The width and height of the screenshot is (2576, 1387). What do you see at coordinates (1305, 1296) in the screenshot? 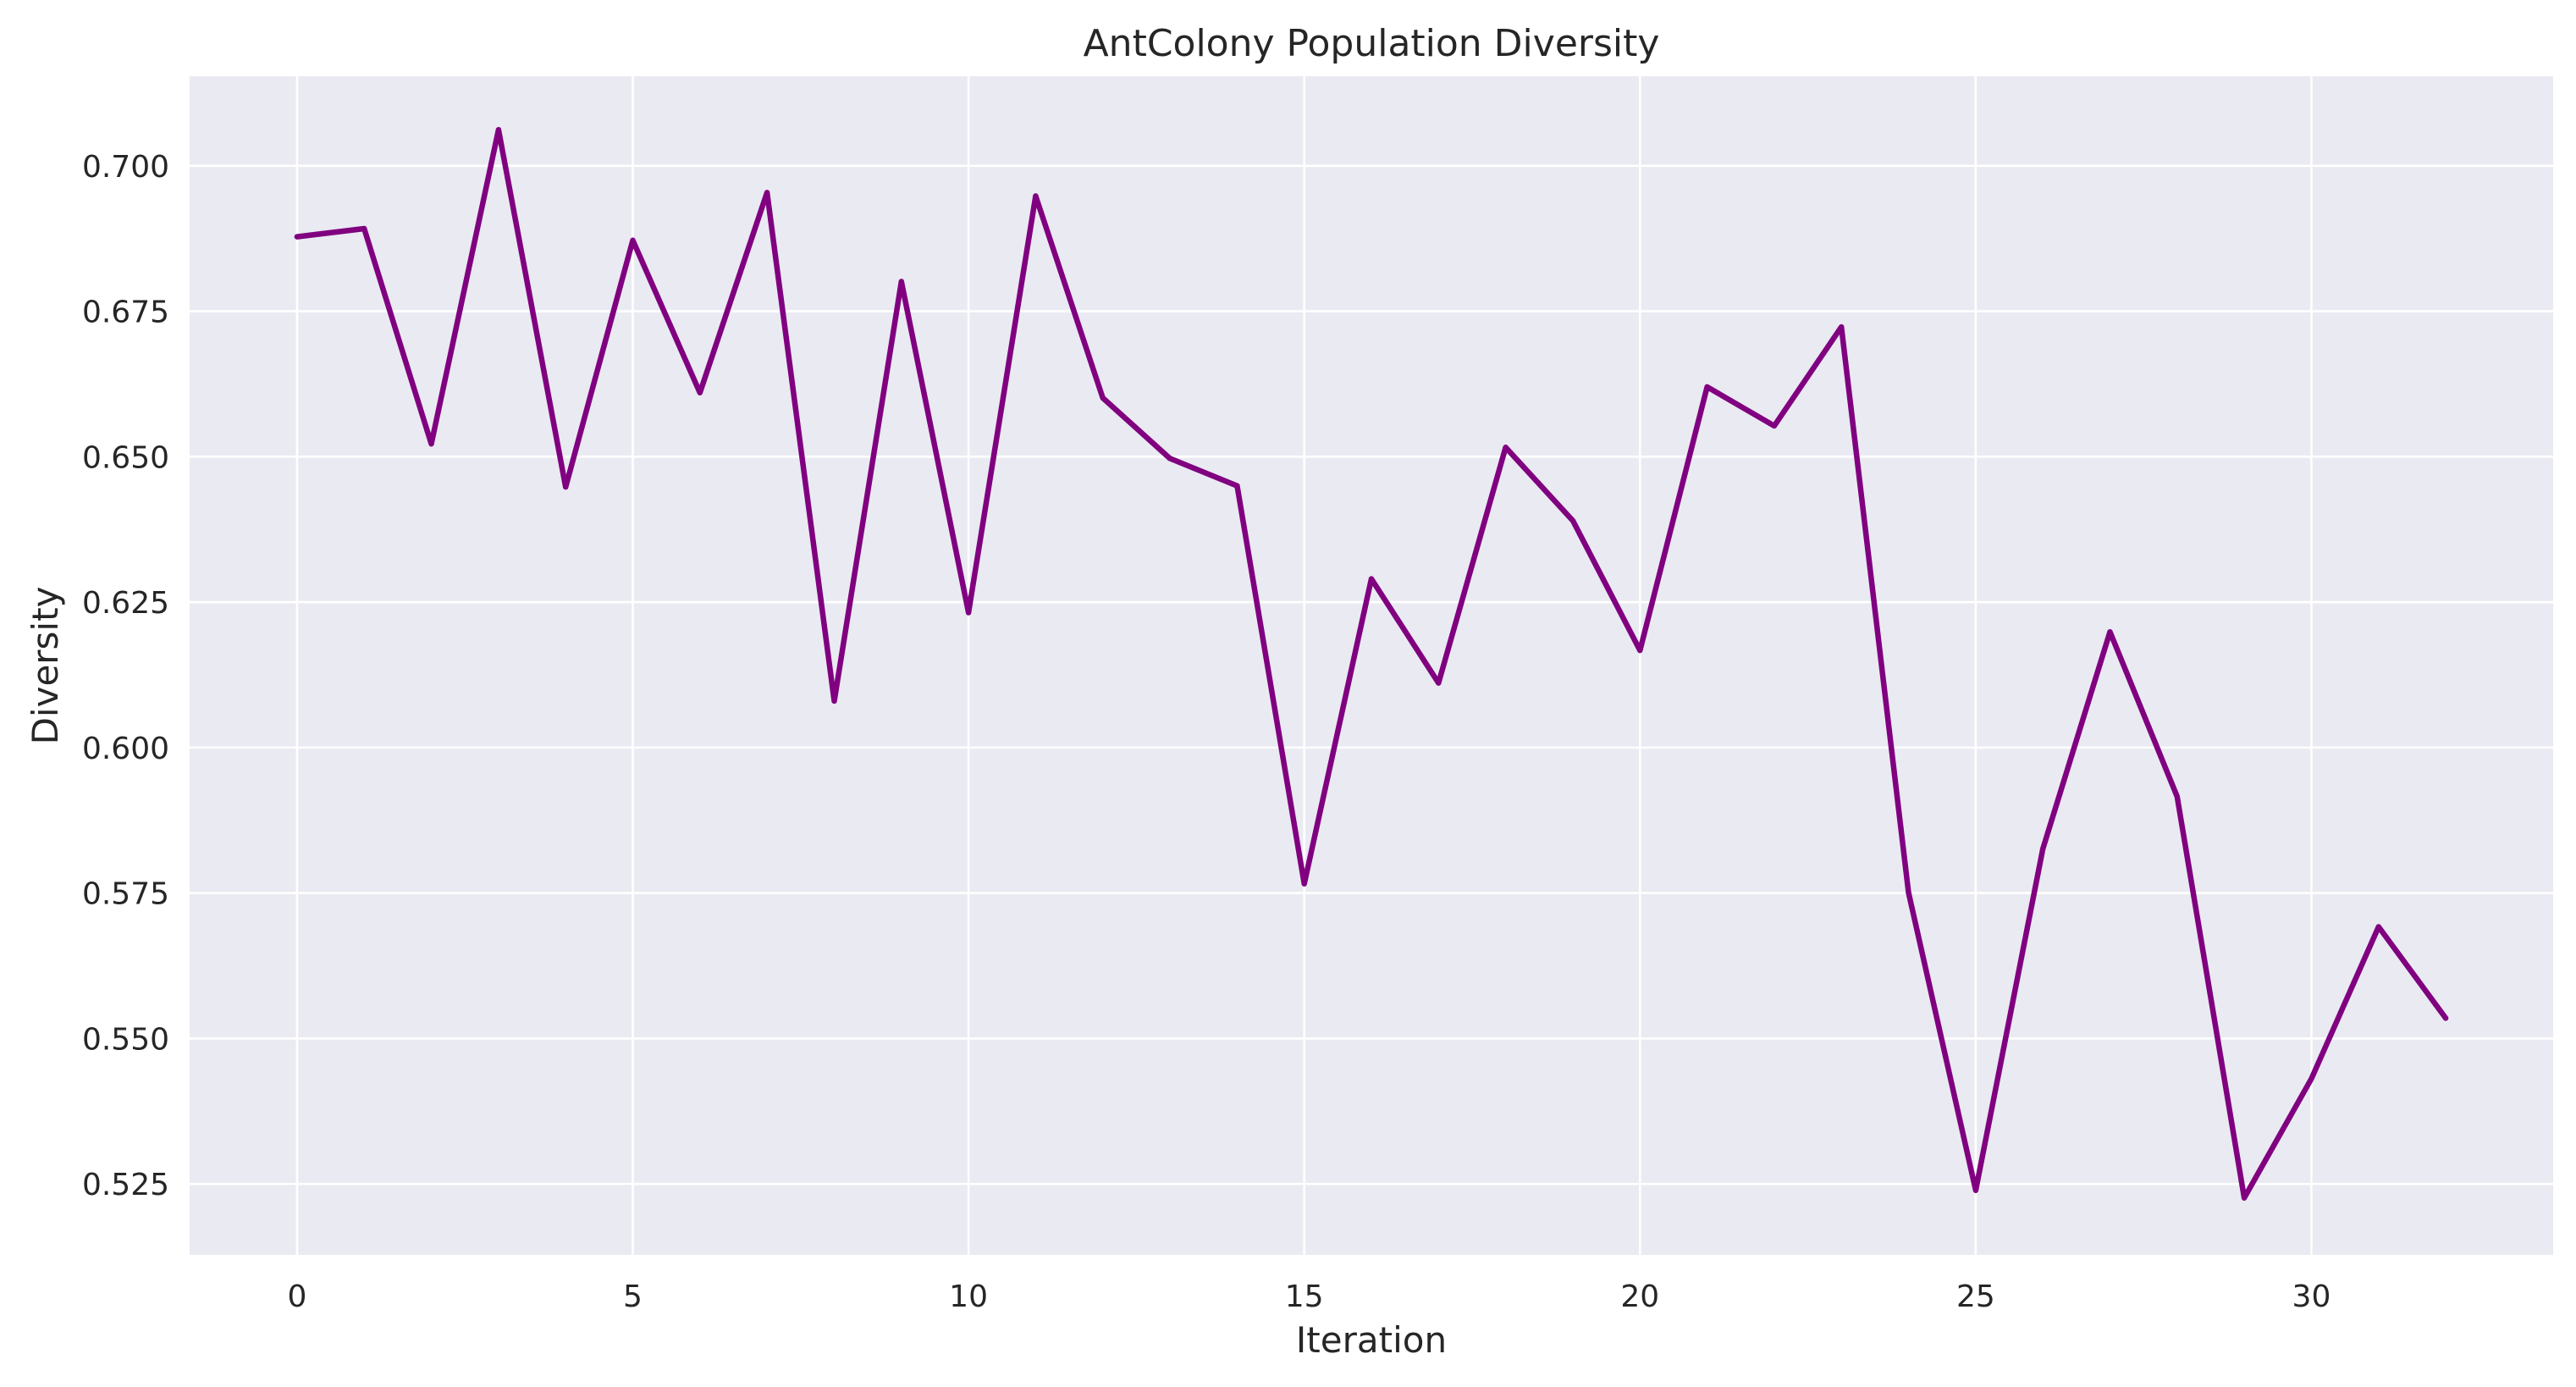
I see `x-tick-label: 15` at bounding box center [1305, 1296].